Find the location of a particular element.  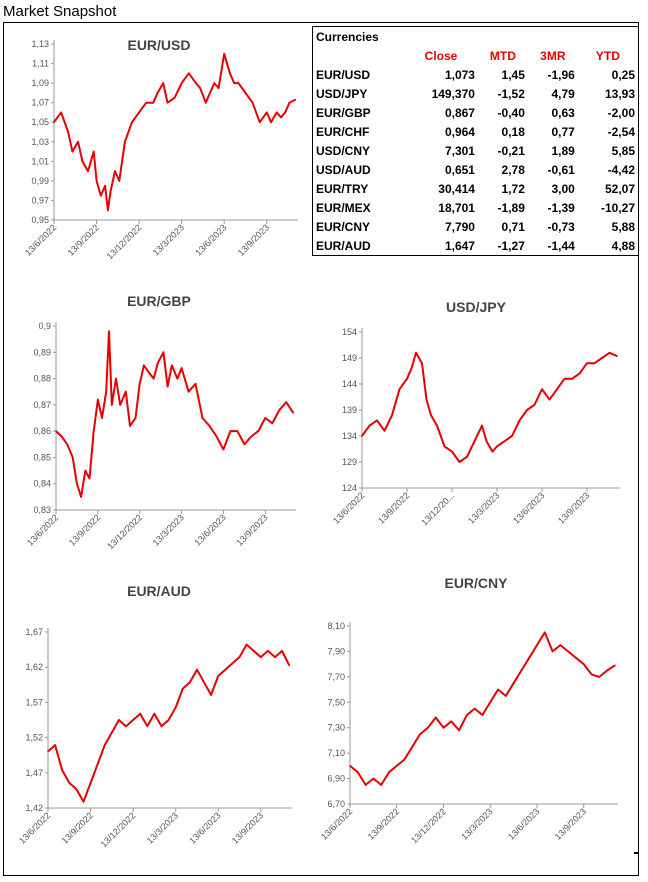

ytd-cell: -2,00 is located at coordinates (621, 112).